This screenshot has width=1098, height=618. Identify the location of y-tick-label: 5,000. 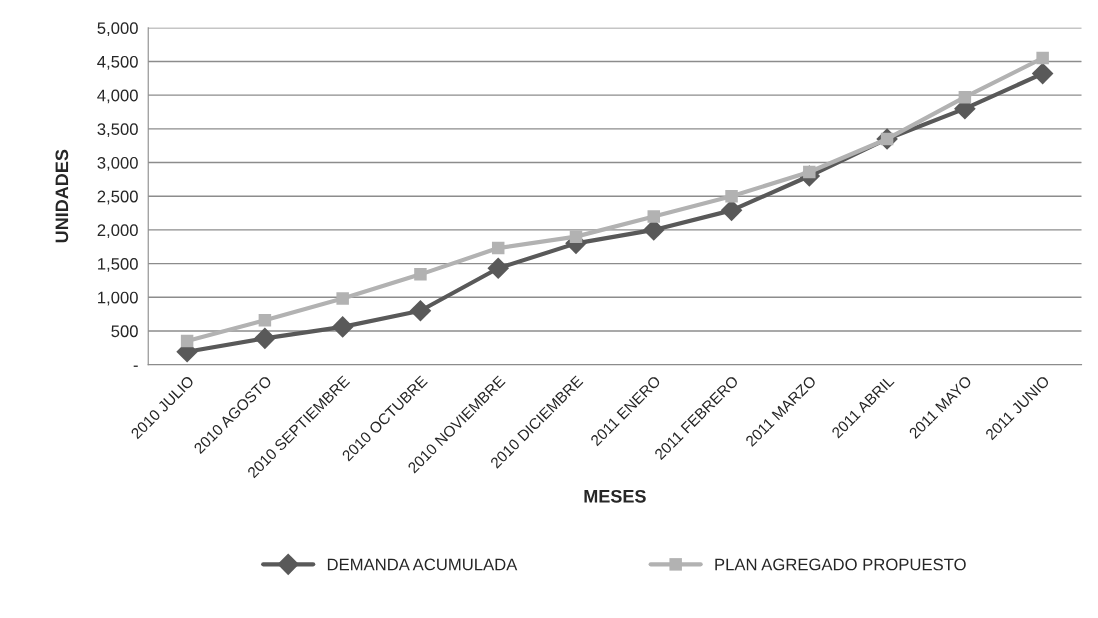
(117, 29).